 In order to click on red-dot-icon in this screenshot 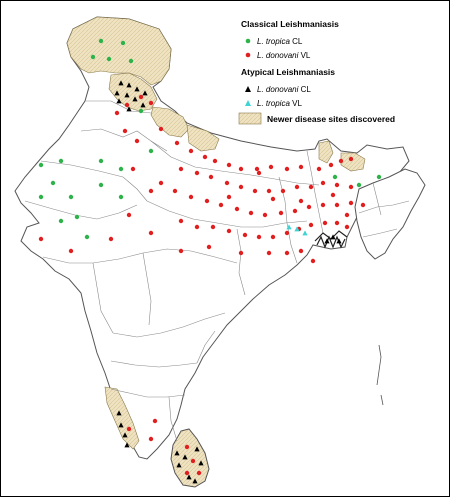, I will do `click(248, 55)`.